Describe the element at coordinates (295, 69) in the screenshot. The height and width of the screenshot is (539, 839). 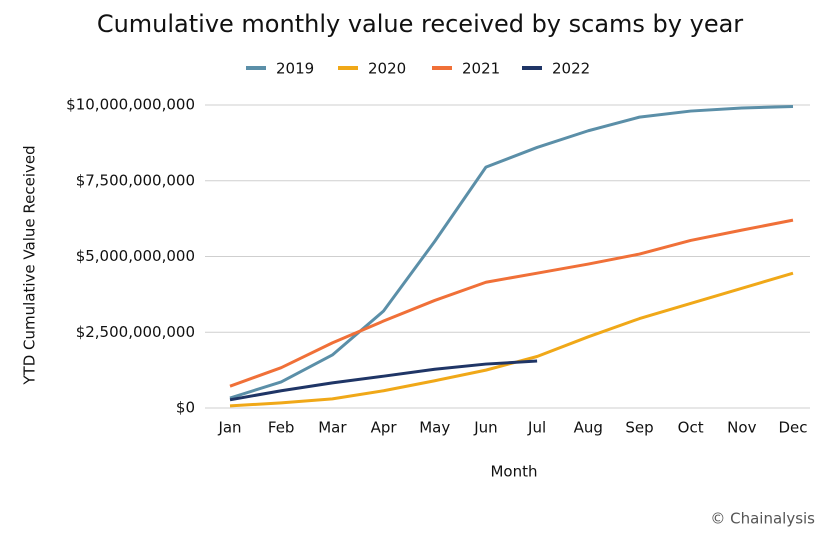
I see `legend-label: 2019` at that location.